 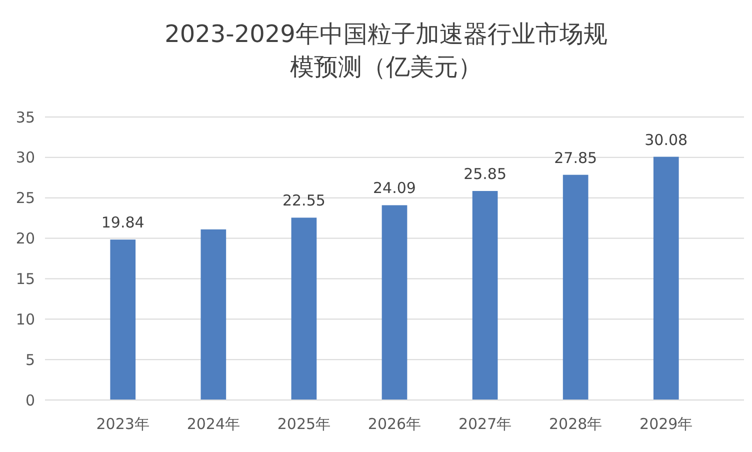 What do you see at coordinates (666, 424) in the screenshot?
I see `x-tick-label: 2029年` at bounding box center [666, 424].